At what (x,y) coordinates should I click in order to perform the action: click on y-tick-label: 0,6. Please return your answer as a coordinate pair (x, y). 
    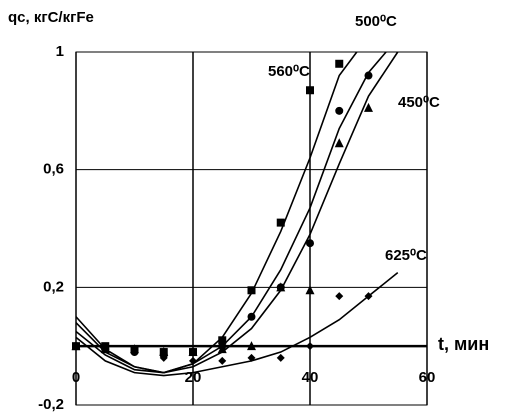
    Looking at the image, I should click on (53, 169).